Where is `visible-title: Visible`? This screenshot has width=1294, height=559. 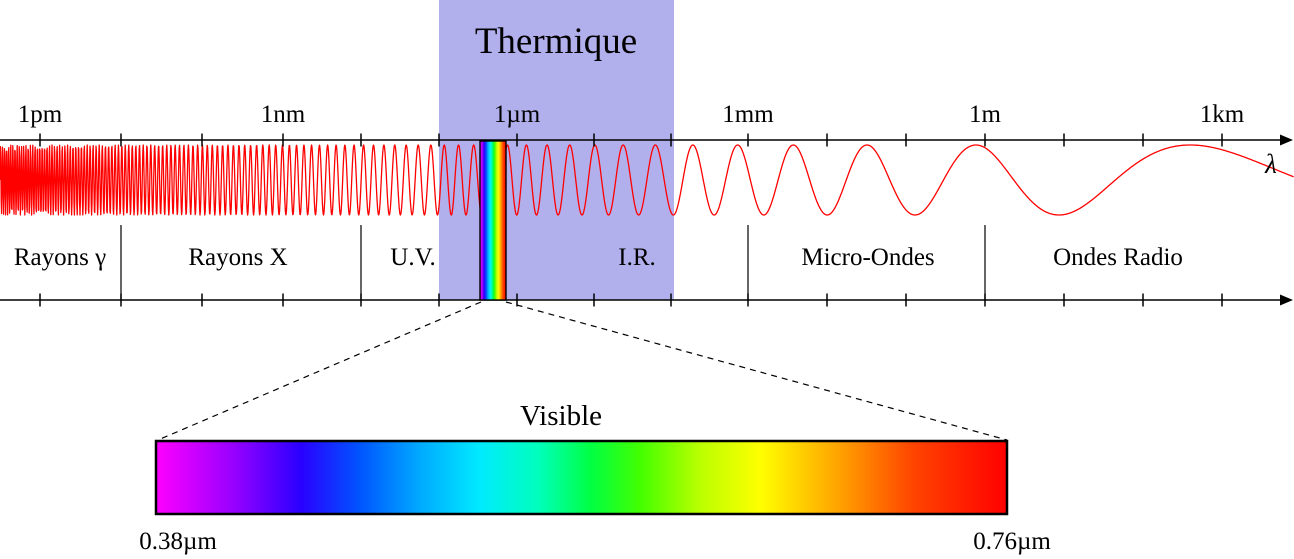 visible-title: Visible is located at coordinates (561, 416).